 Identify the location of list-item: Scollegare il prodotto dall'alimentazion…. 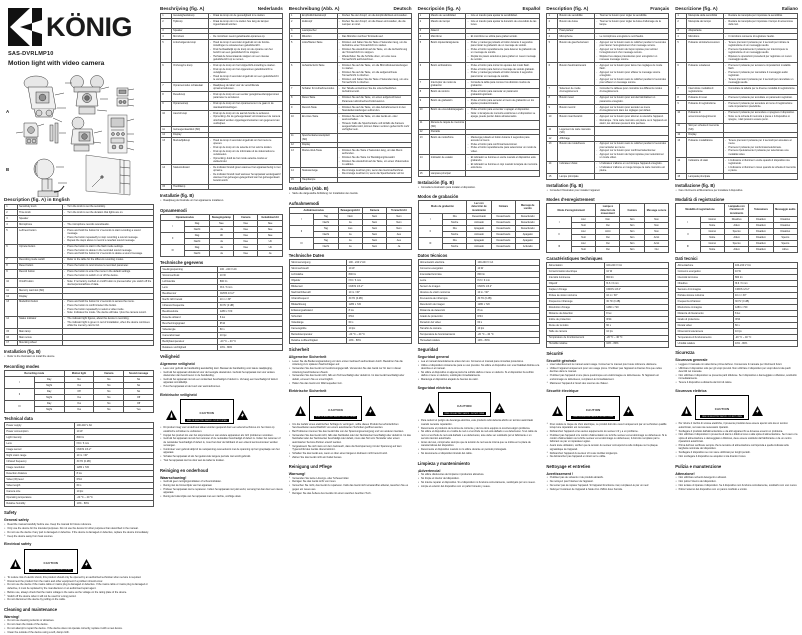
(736, 431).